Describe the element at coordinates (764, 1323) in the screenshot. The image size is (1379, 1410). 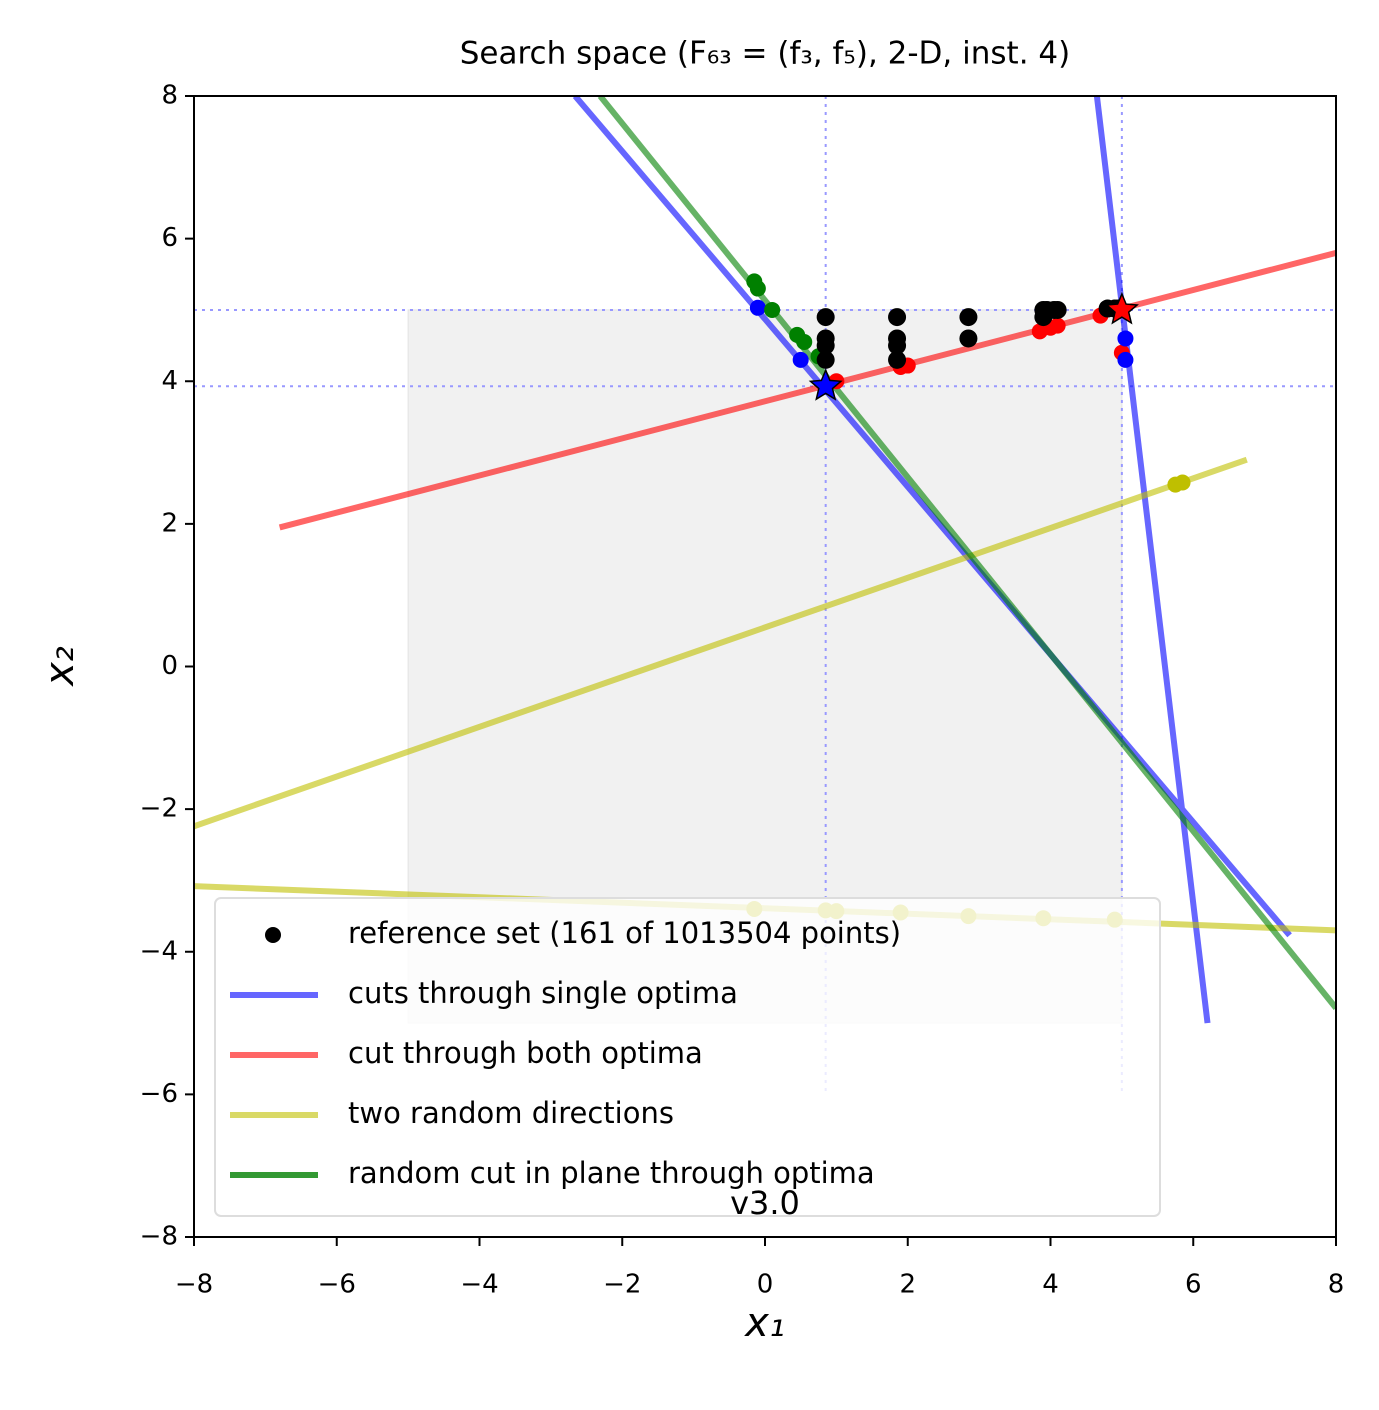
I see `x-axis-label: x₁` at that location.